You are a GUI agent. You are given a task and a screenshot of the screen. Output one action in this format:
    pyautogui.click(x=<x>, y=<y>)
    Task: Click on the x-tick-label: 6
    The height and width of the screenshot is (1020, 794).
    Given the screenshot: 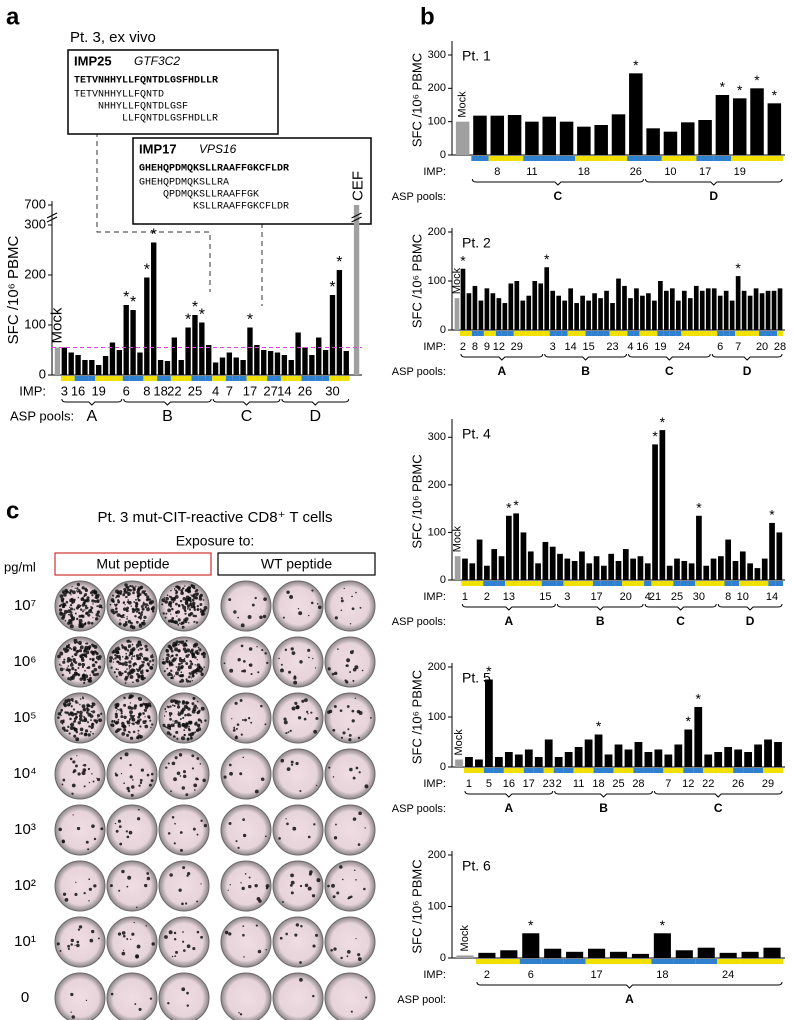 What is the action you would take?
    pyautogui.click(x=720, y=347)
    